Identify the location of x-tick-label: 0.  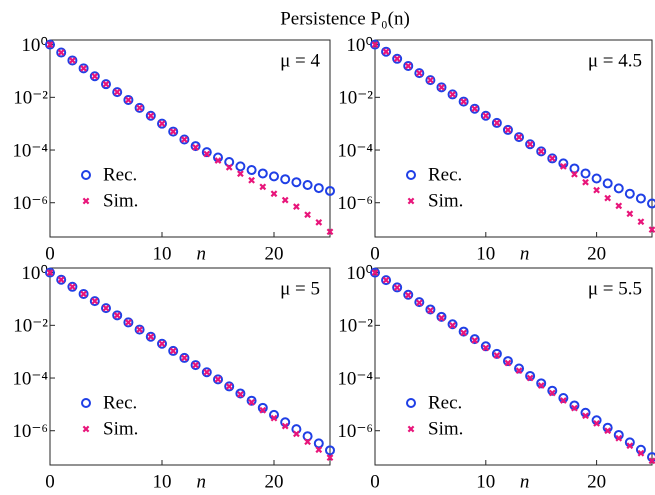
(375, 481).